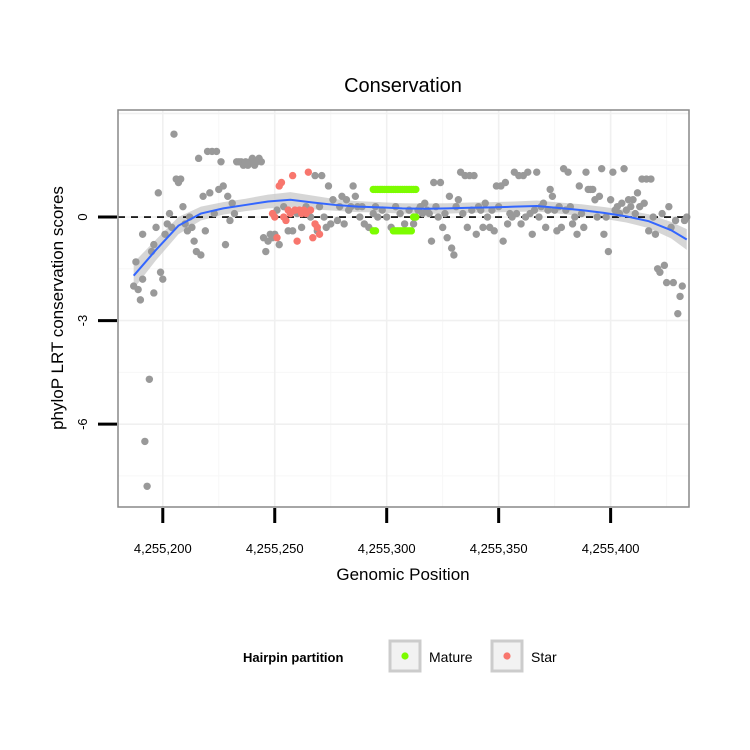  Describe the element at coordinates (403, 86) in the screenshot. I see `chart-title: Conservation` at that location.